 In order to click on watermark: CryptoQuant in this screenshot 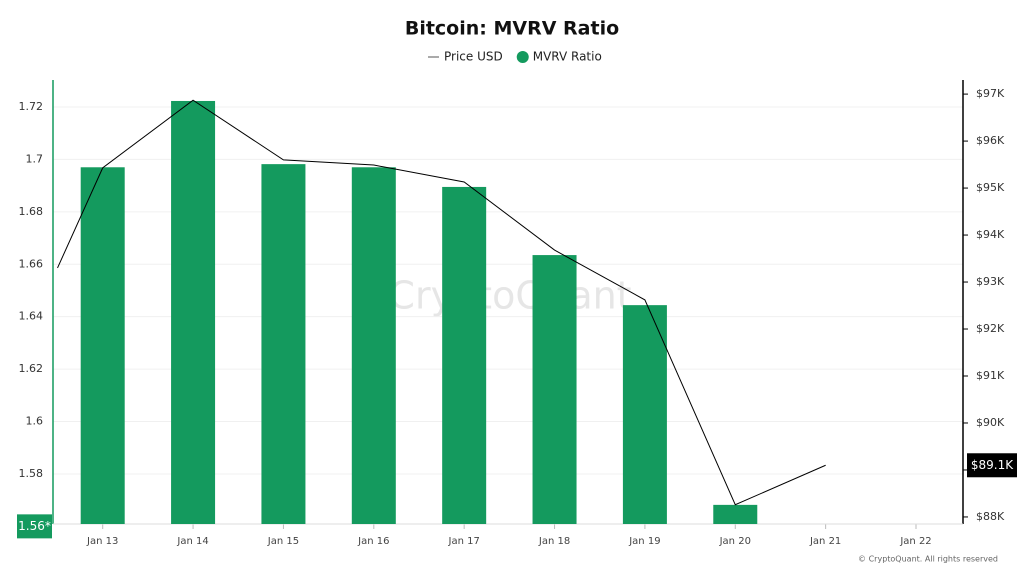, I will do `click(509, 296)`.